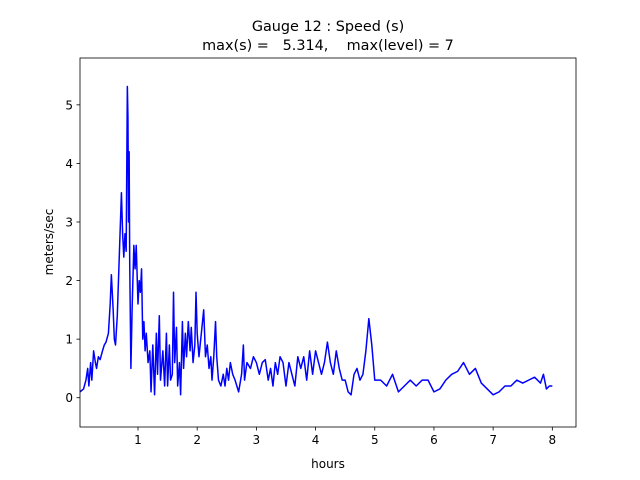  Describe the element at coordinates (434, 440) in the screenshot. I see `x-tick-label: 6` at that location.